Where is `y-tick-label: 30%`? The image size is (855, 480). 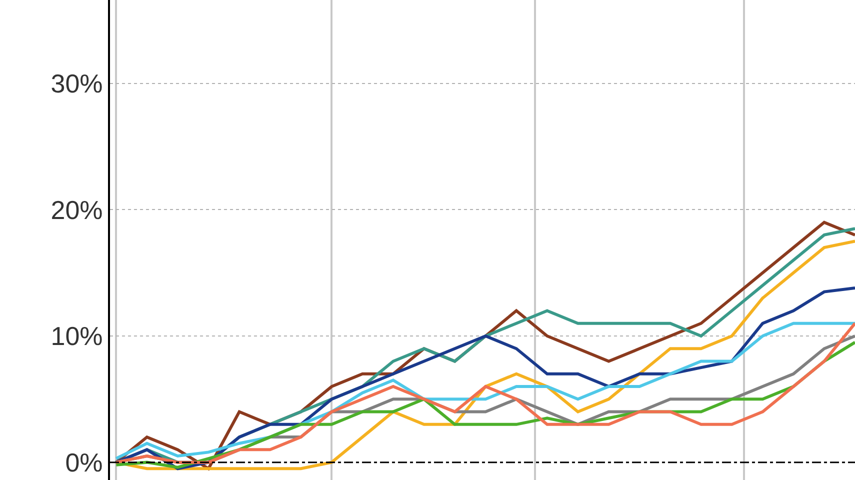 y-tick-label: 30% is located at coordinates (76, 83).